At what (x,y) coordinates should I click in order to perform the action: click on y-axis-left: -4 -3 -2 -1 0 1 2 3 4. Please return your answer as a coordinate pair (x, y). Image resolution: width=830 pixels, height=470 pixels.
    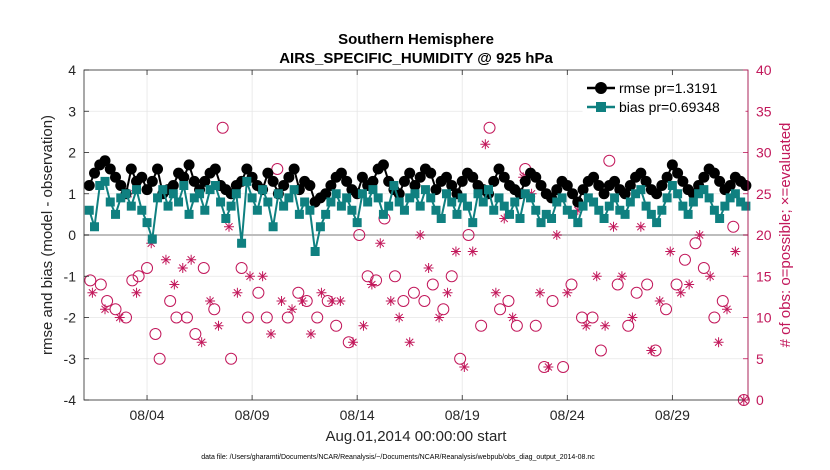
    Looking at the image, I should click on (76, 235).